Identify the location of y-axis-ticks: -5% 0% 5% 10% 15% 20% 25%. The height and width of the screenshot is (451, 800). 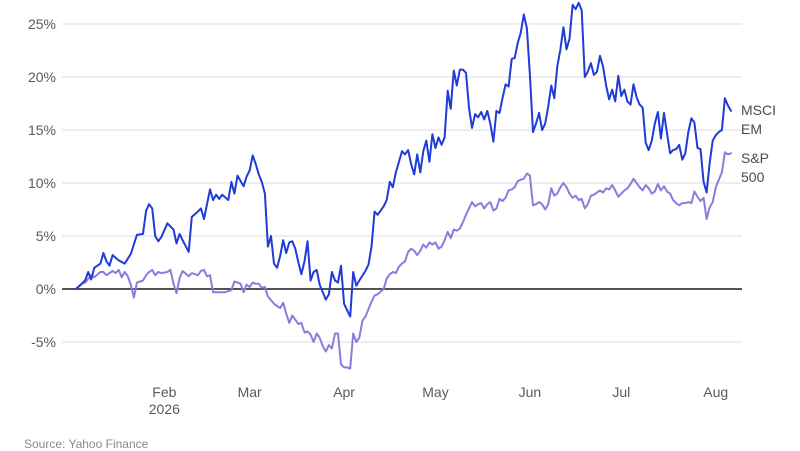
(42, 183).